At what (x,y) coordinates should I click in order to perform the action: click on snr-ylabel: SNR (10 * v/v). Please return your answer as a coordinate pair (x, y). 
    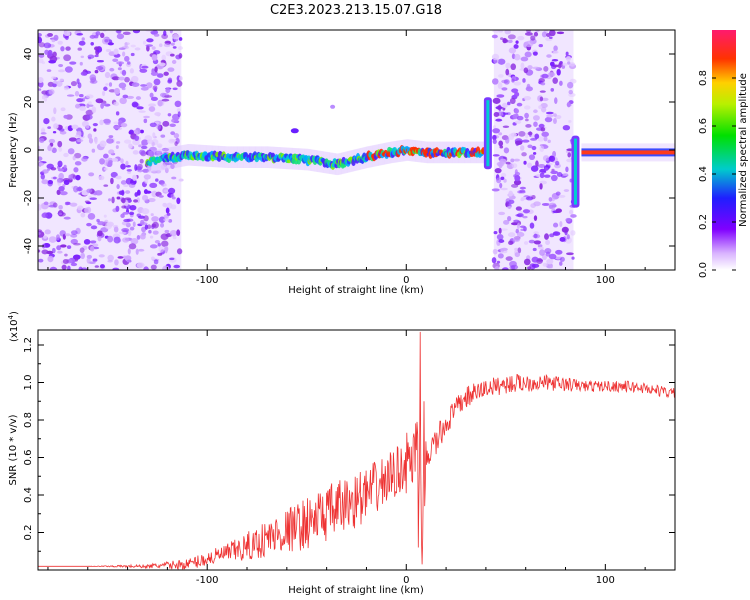
    Looking at the image, I should click on (13, 449).